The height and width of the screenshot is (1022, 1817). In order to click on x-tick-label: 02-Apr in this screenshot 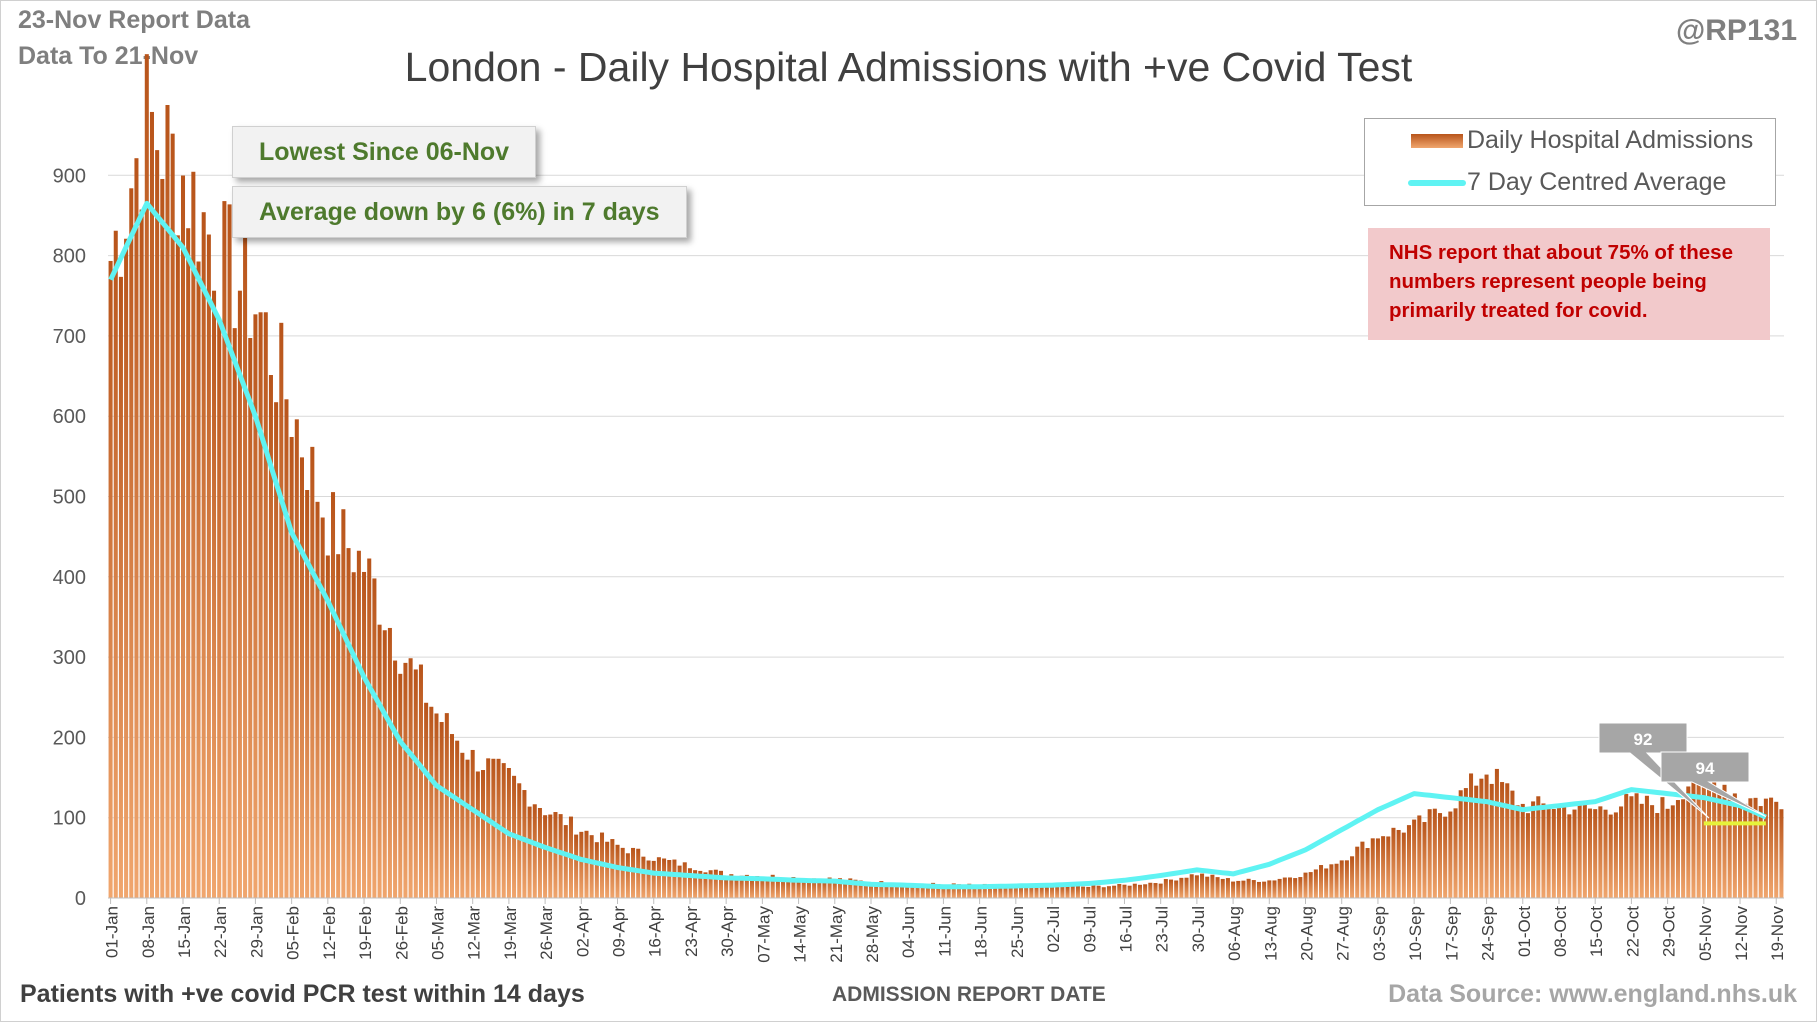, I will do `click(582, 931)`.